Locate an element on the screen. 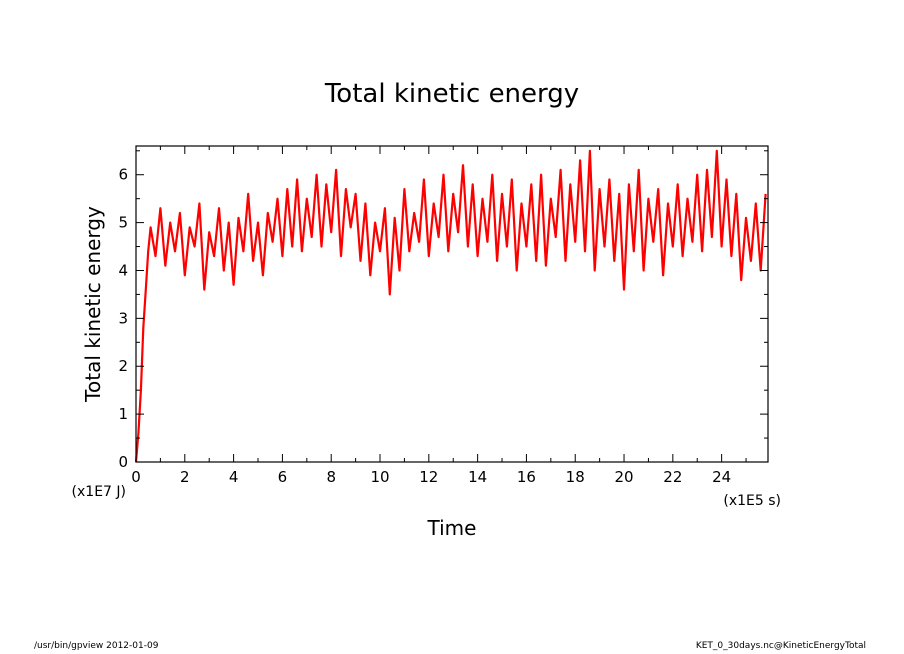  x-tick-label: 6 is located at coordinates (283, 477).